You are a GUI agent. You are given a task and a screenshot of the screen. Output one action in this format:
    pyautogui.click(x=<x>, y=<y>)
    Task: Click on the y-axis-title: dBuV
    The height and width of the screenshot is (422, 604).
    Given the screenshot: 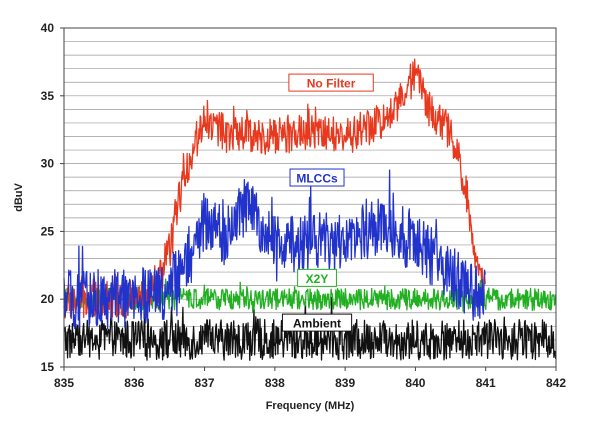 What is the action you would take?
    pyautogui.click(x=19, y=196)
    